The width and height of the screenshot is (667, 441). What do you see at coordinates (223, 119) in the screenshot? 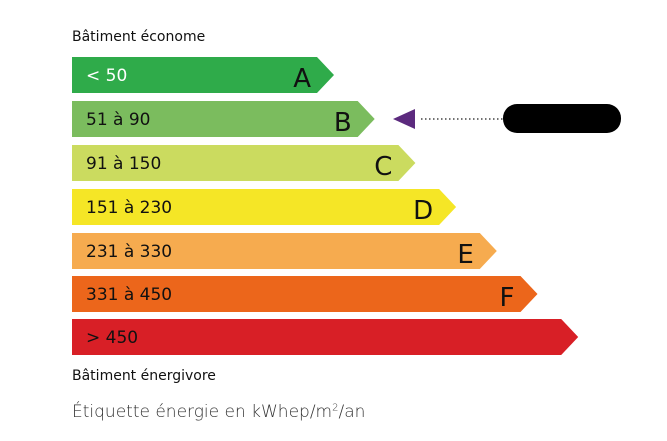
I see `class-bar-b` at bounding box center [223, 119].